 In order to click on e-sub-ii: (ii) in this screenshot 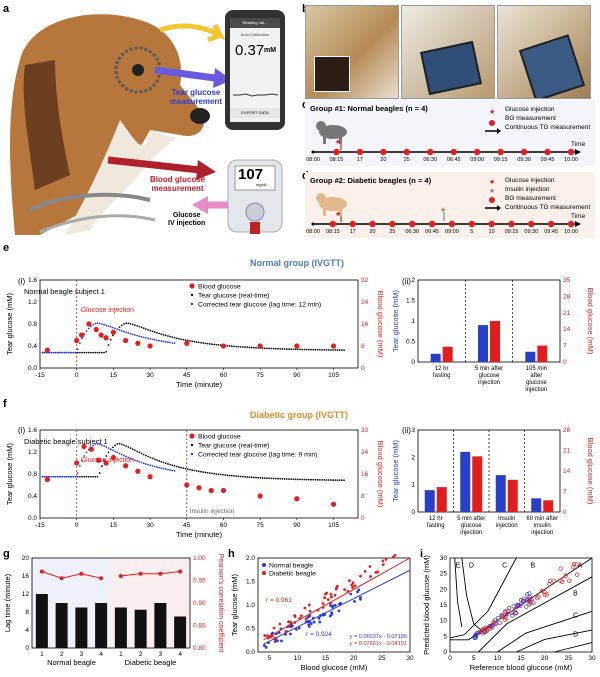, I will do `click(406, 281)`.